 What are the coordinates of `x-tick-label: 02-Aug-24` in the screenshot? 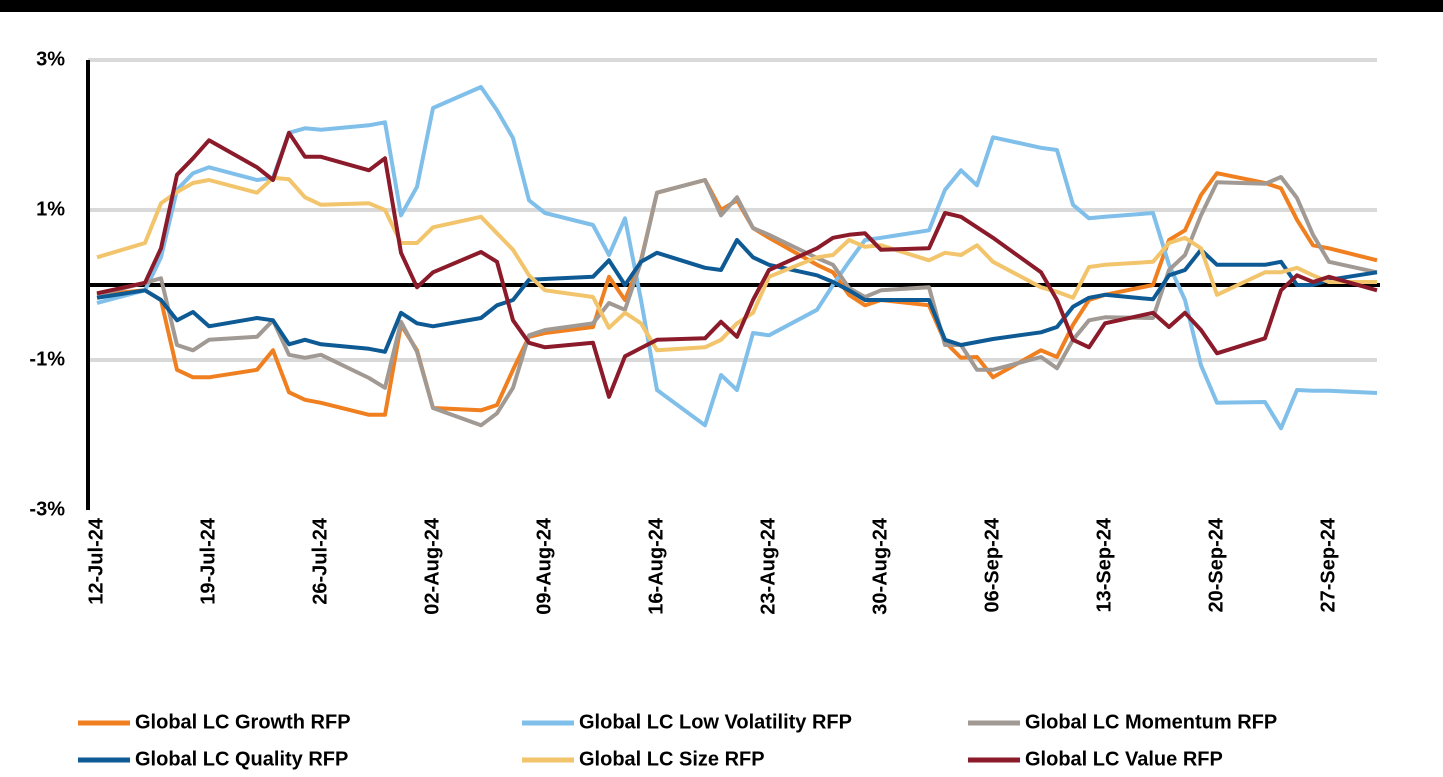 It's located at (432, 566).